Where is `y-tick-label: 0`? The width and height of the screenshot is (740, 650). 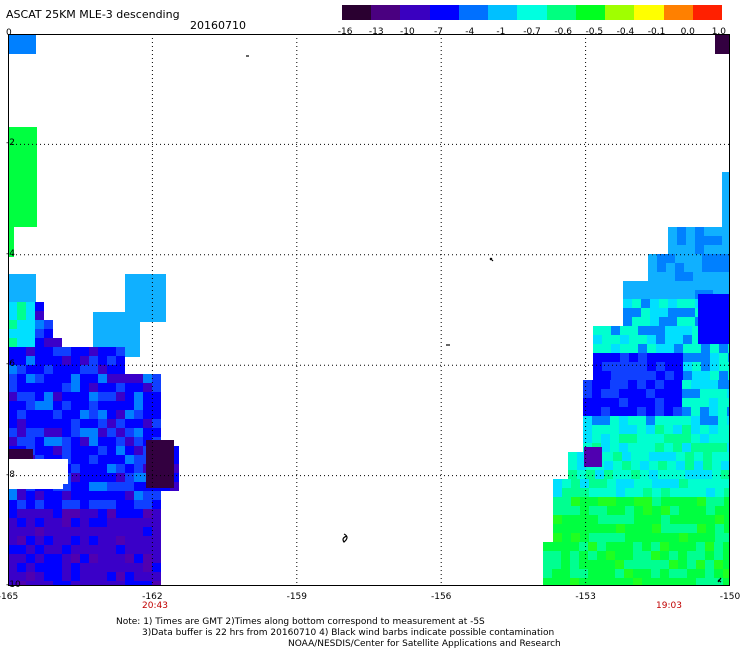 y-tick-label: 0 is located at coordinates (9, 33).